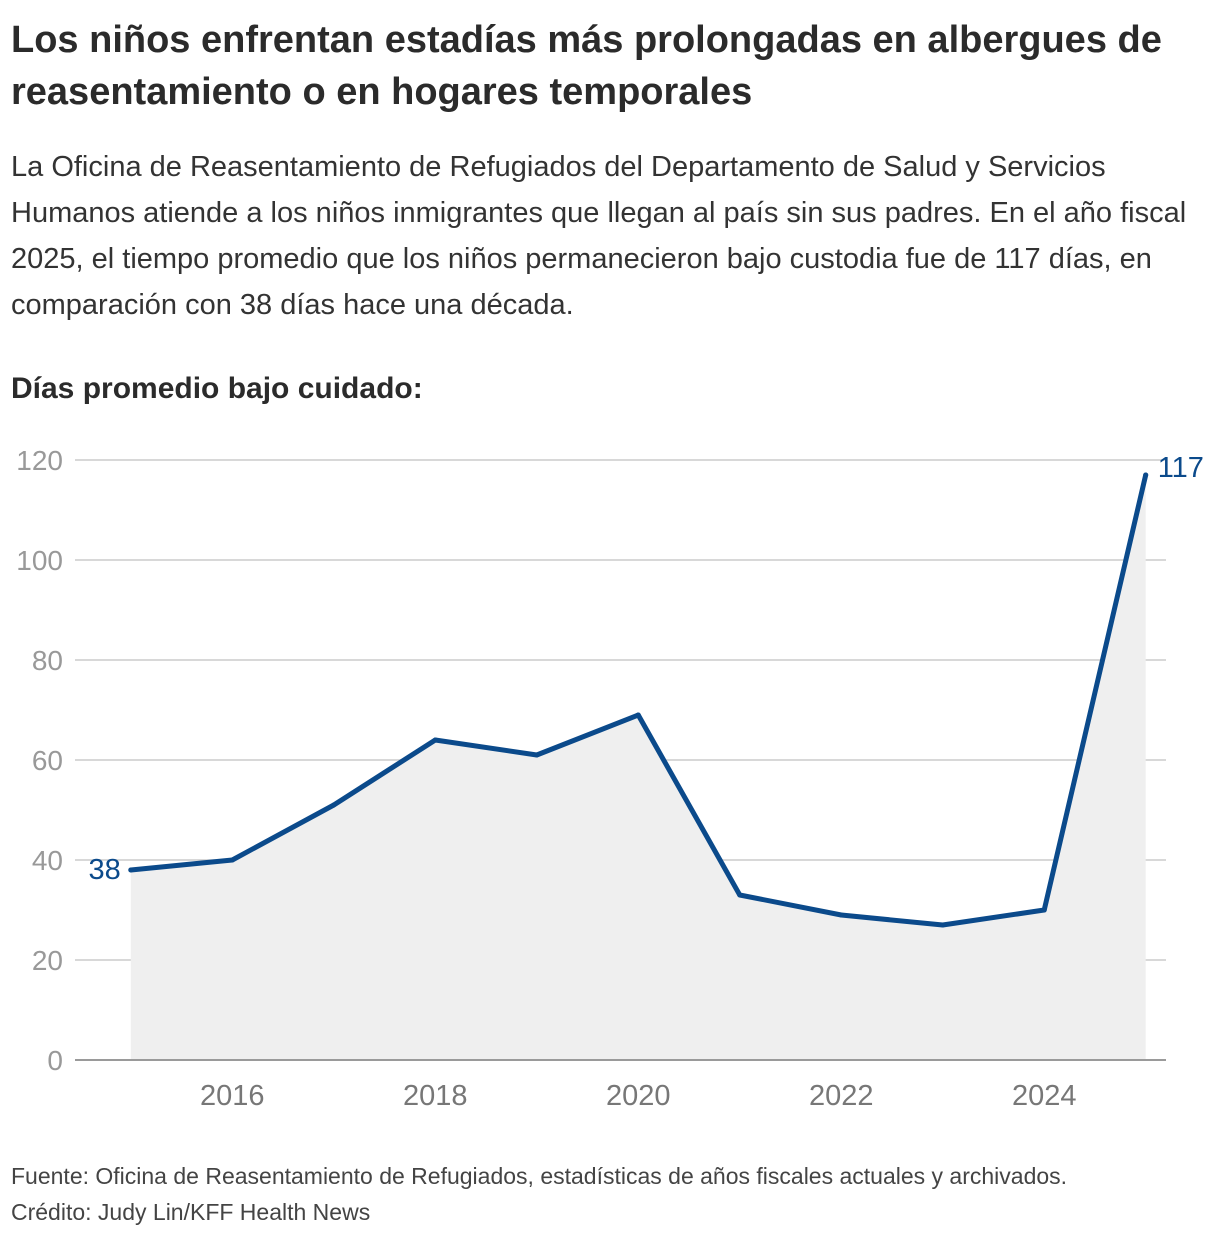 The width and height of the screenshot is (1220, 1244). I want to click on data-point-2019, so click(537, 755).